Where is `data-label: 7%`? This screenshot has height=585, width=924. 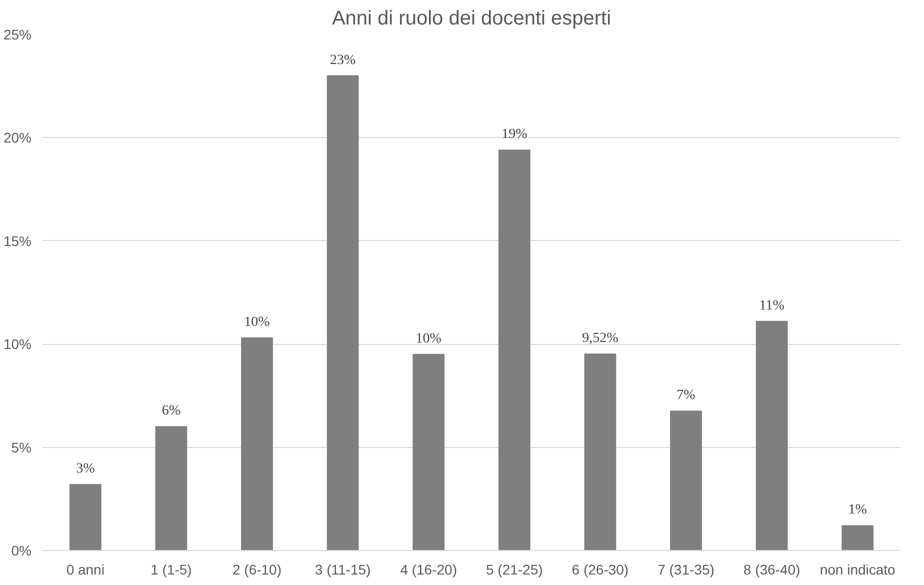 data-label: 7% is located at coordinates (686, 396).